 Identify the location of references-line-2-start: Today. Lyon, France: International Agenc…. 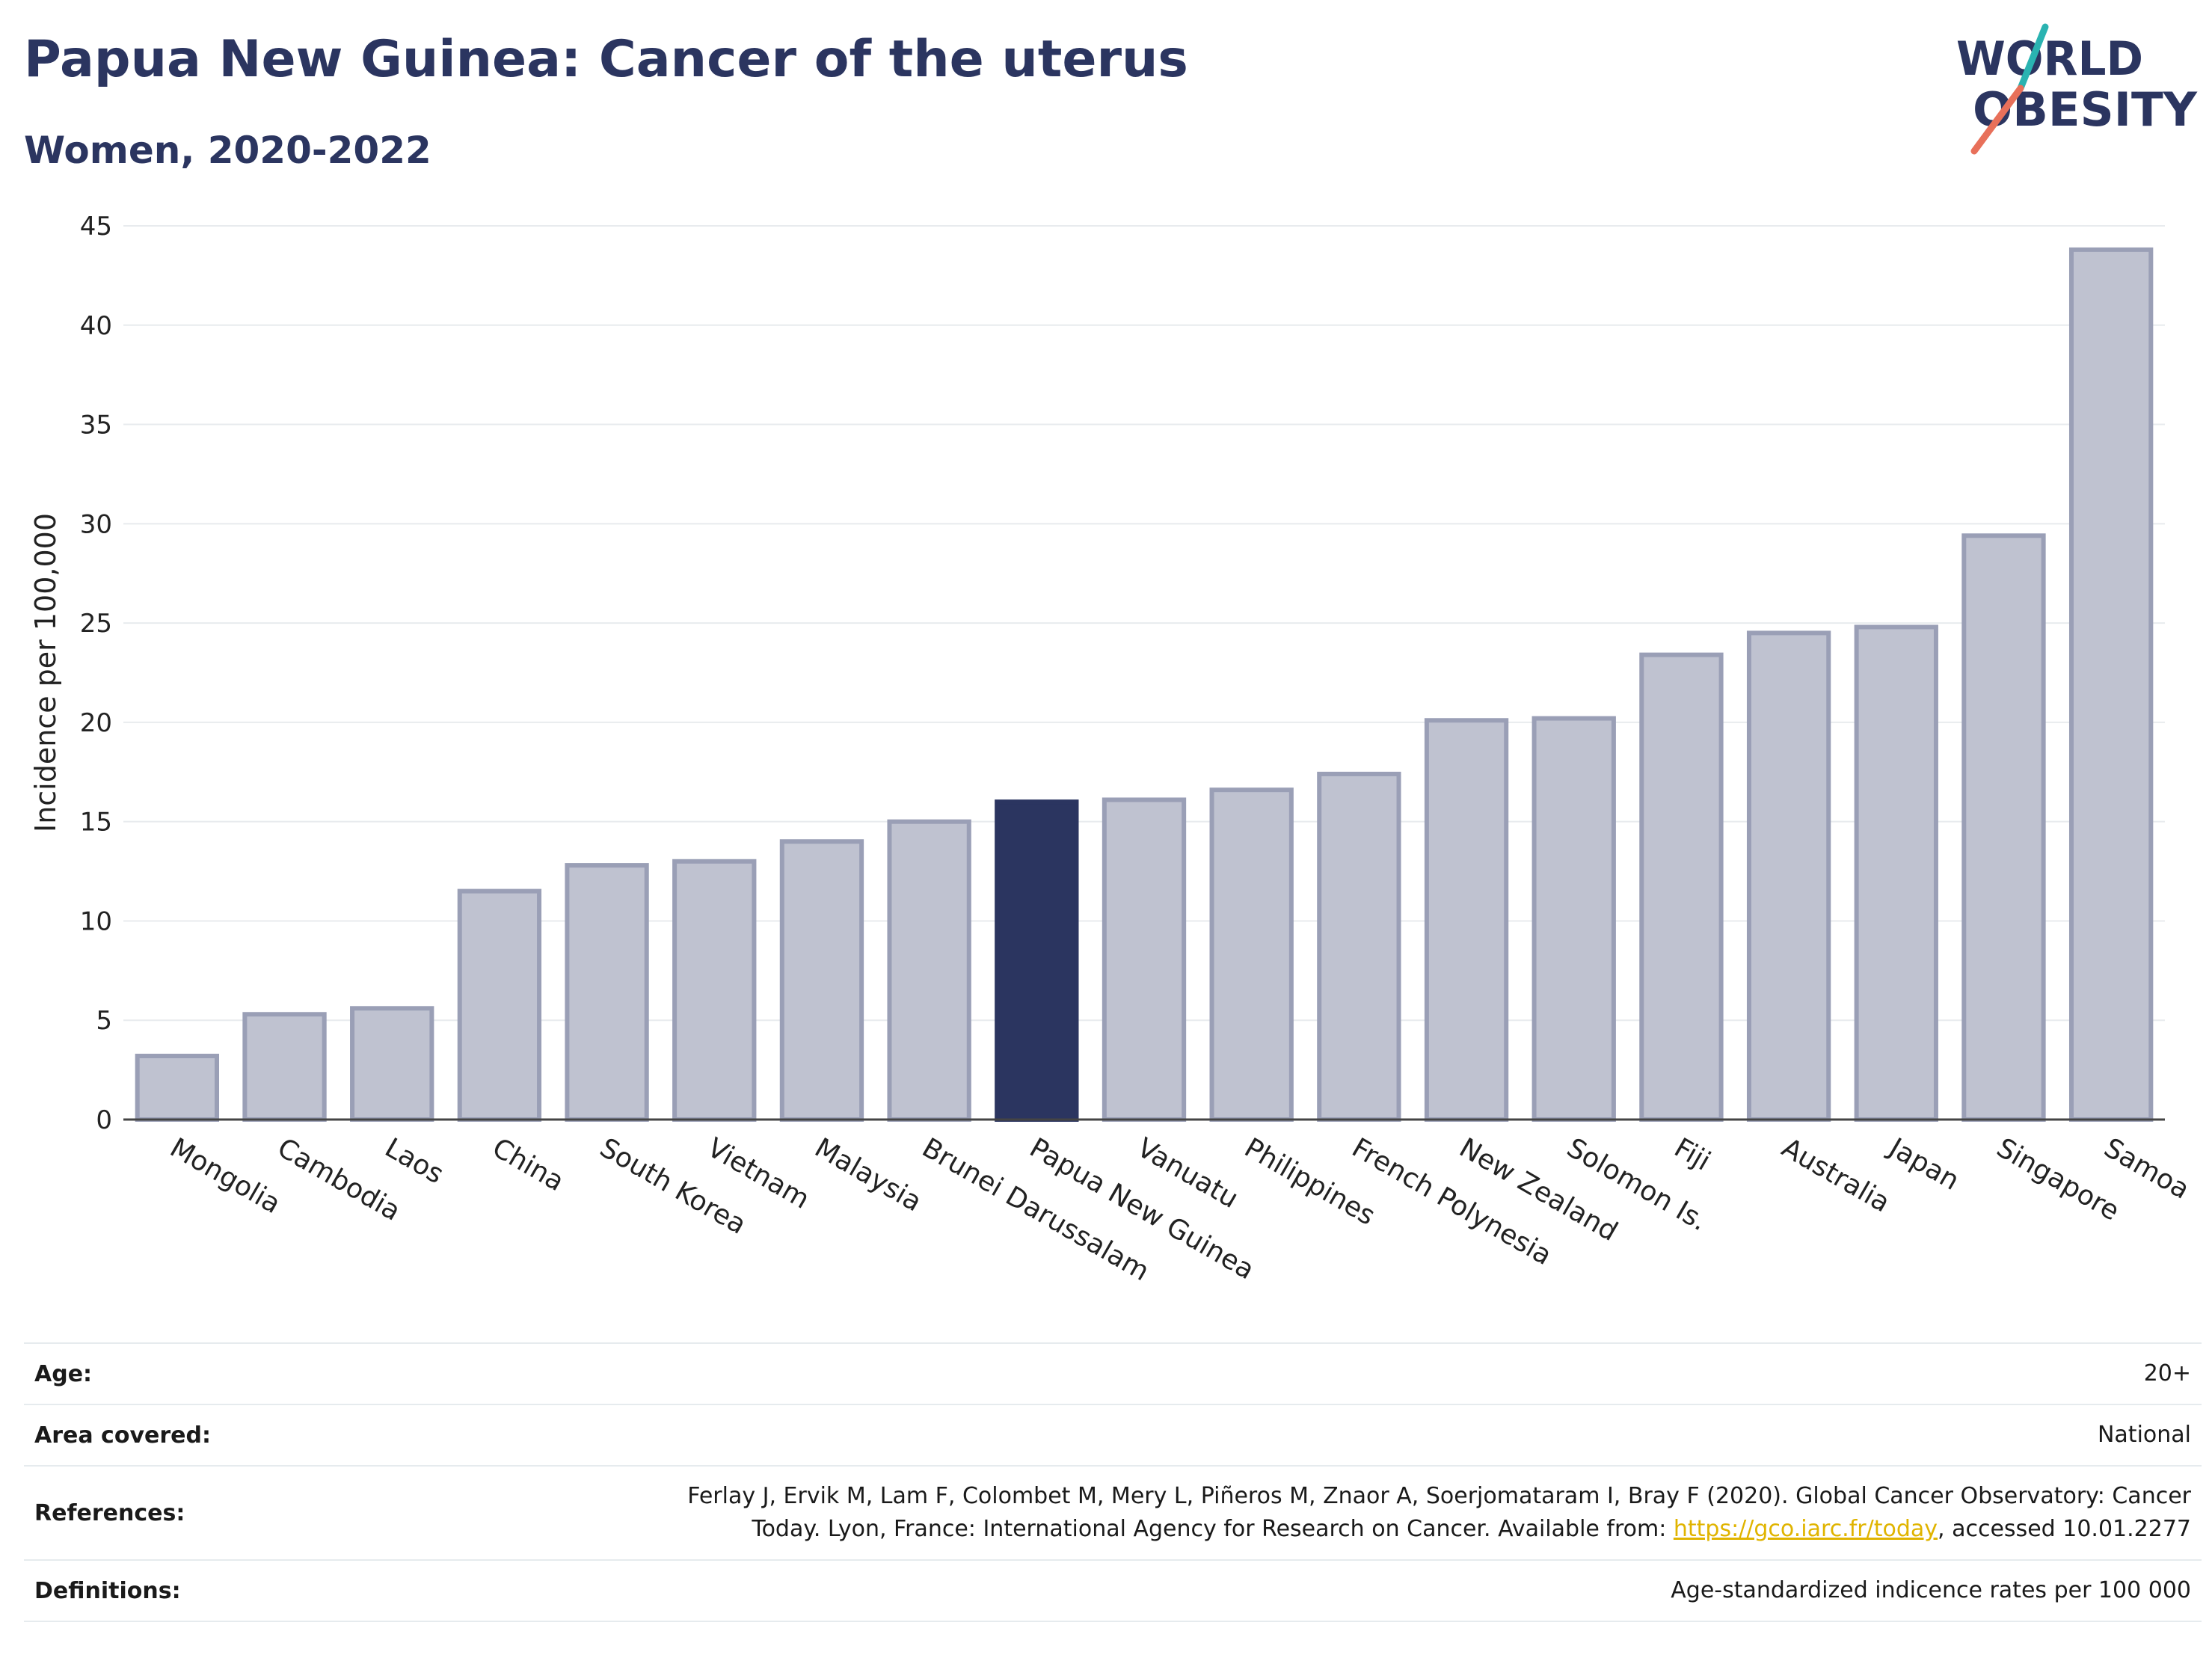
(1213, 1529).